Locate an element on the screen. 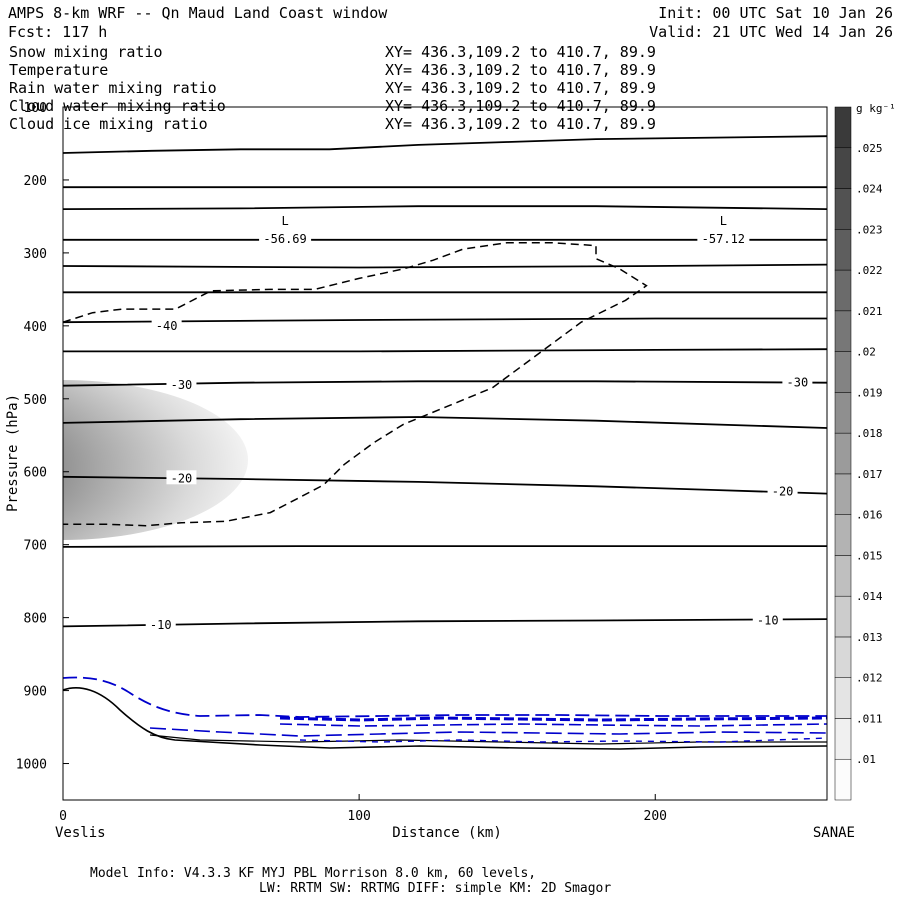  colorbar-tick-label: .021 is located at coordinates (869, 311).